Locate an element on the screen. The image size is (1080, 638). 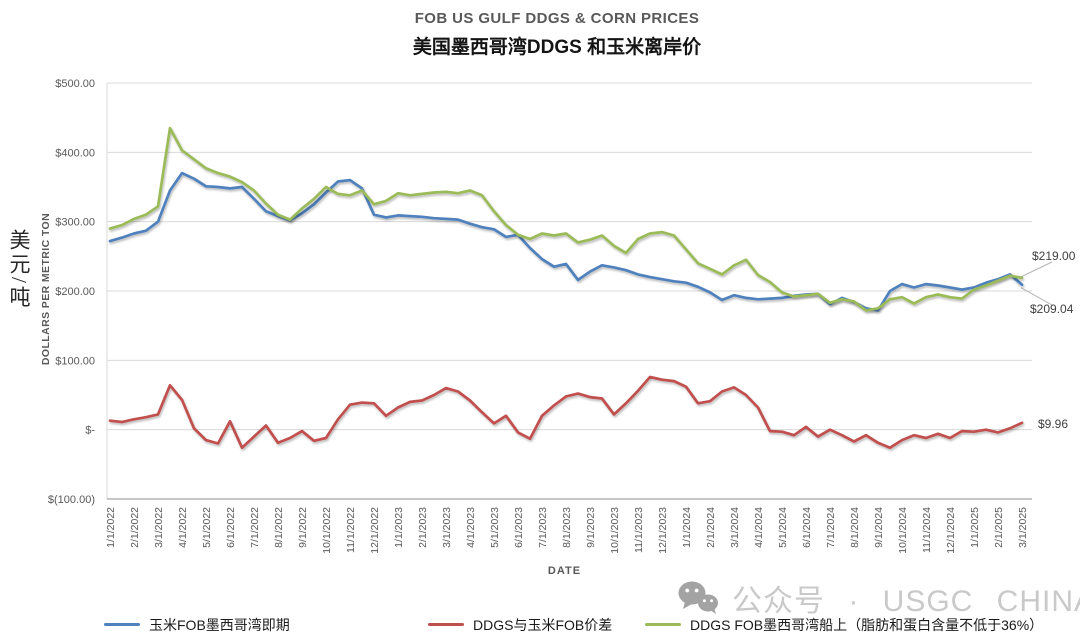
y-tick-label: $- is located at coordinates (90, 431).